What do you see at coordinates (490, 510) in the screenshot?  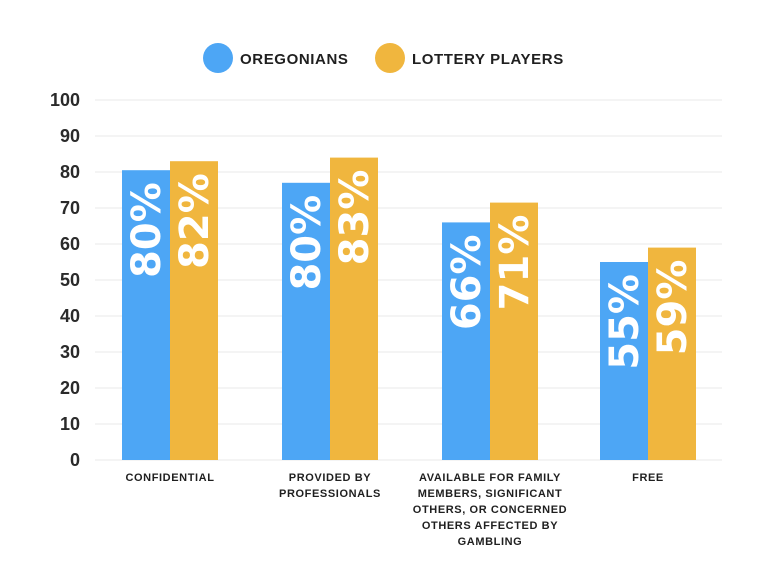 I see `x-category-label: OTHERS, OR CONCERNED` at bounding box center [490, 510].